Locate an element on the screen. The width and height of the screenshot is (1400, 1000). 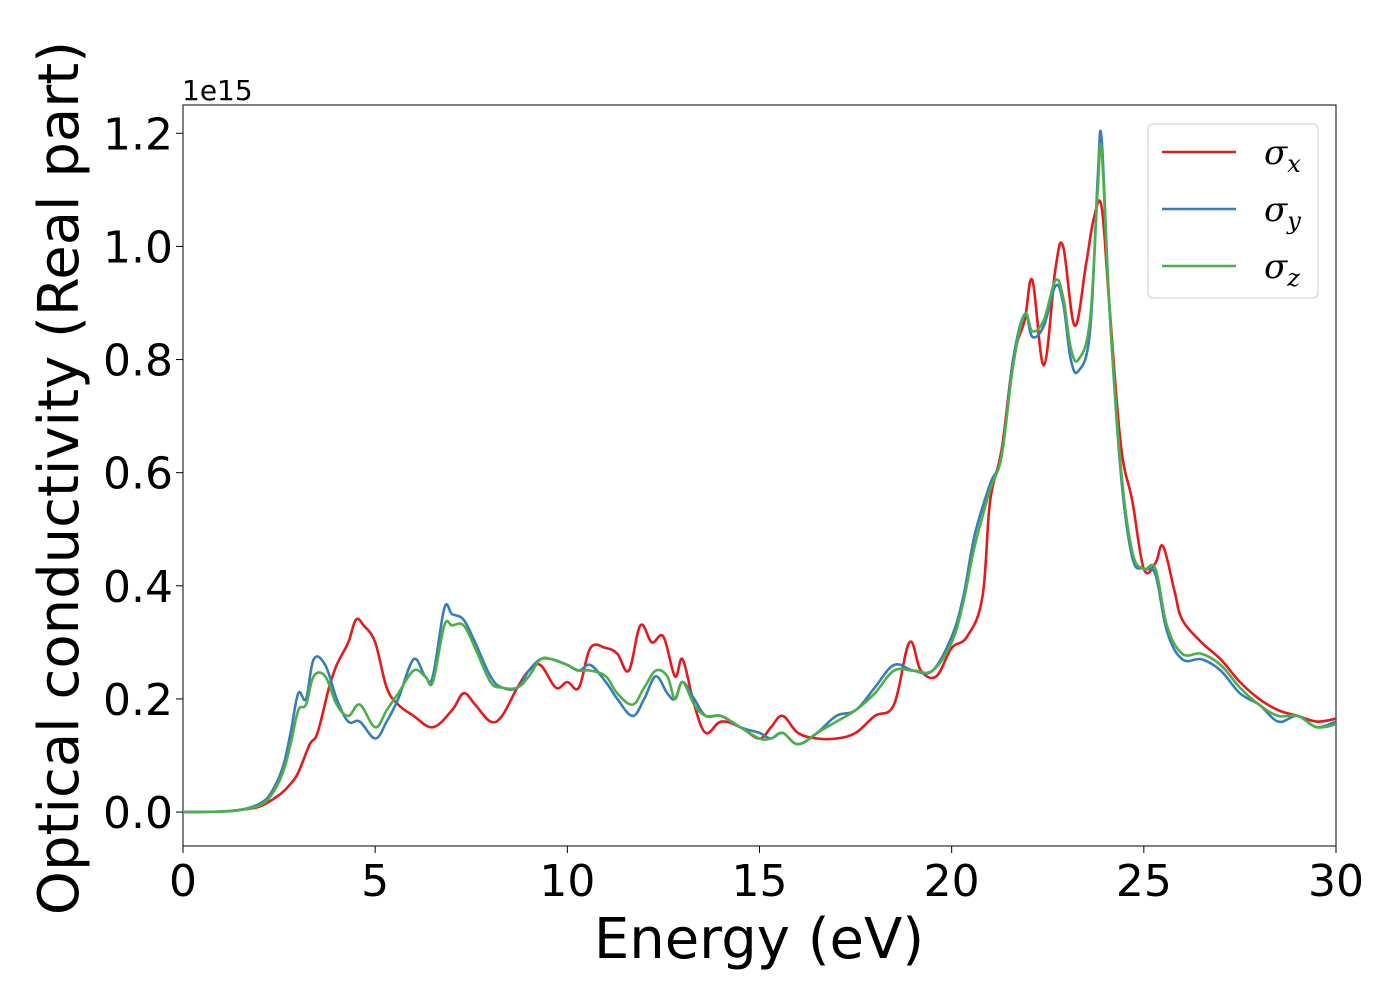
y-axis-offset-text: 1e15 is located at coordinates (217, 90).